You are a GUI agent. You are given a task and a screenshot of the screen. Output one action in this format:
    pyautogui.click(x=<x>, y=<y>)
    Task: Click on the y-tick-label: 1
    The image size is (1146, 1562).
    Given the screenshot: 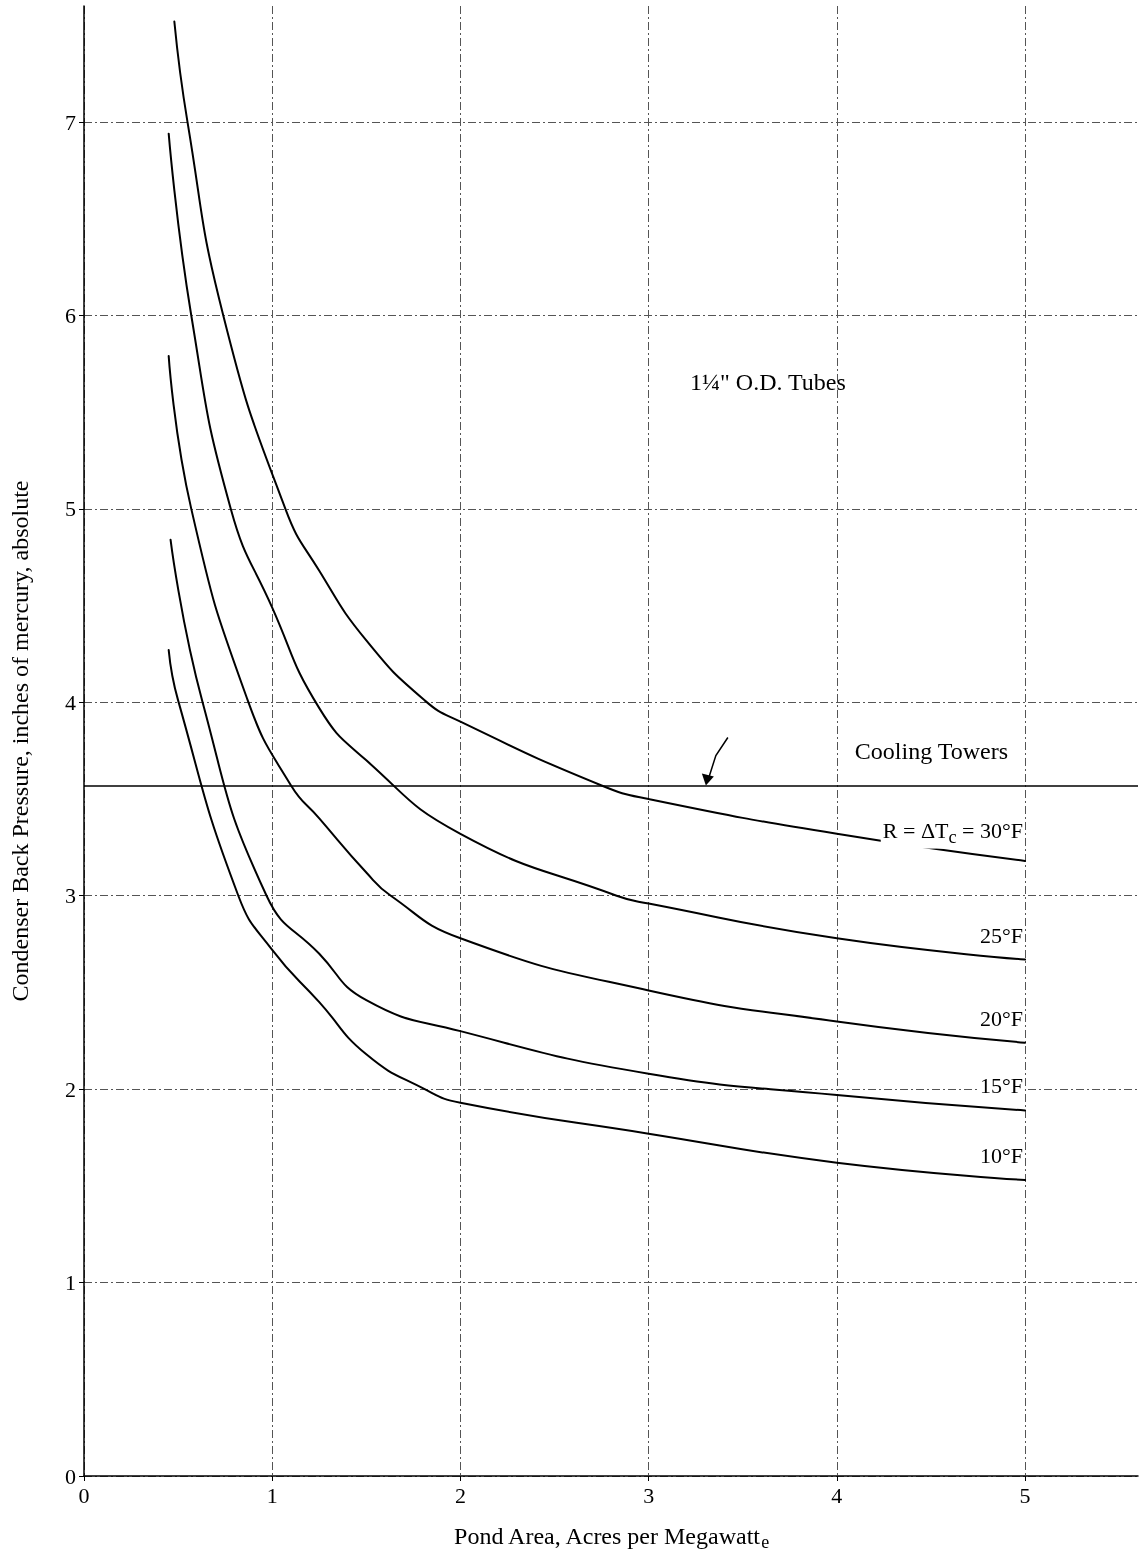 What is the action you would take?
    pyautogui.click(x=70, y=1283)
    